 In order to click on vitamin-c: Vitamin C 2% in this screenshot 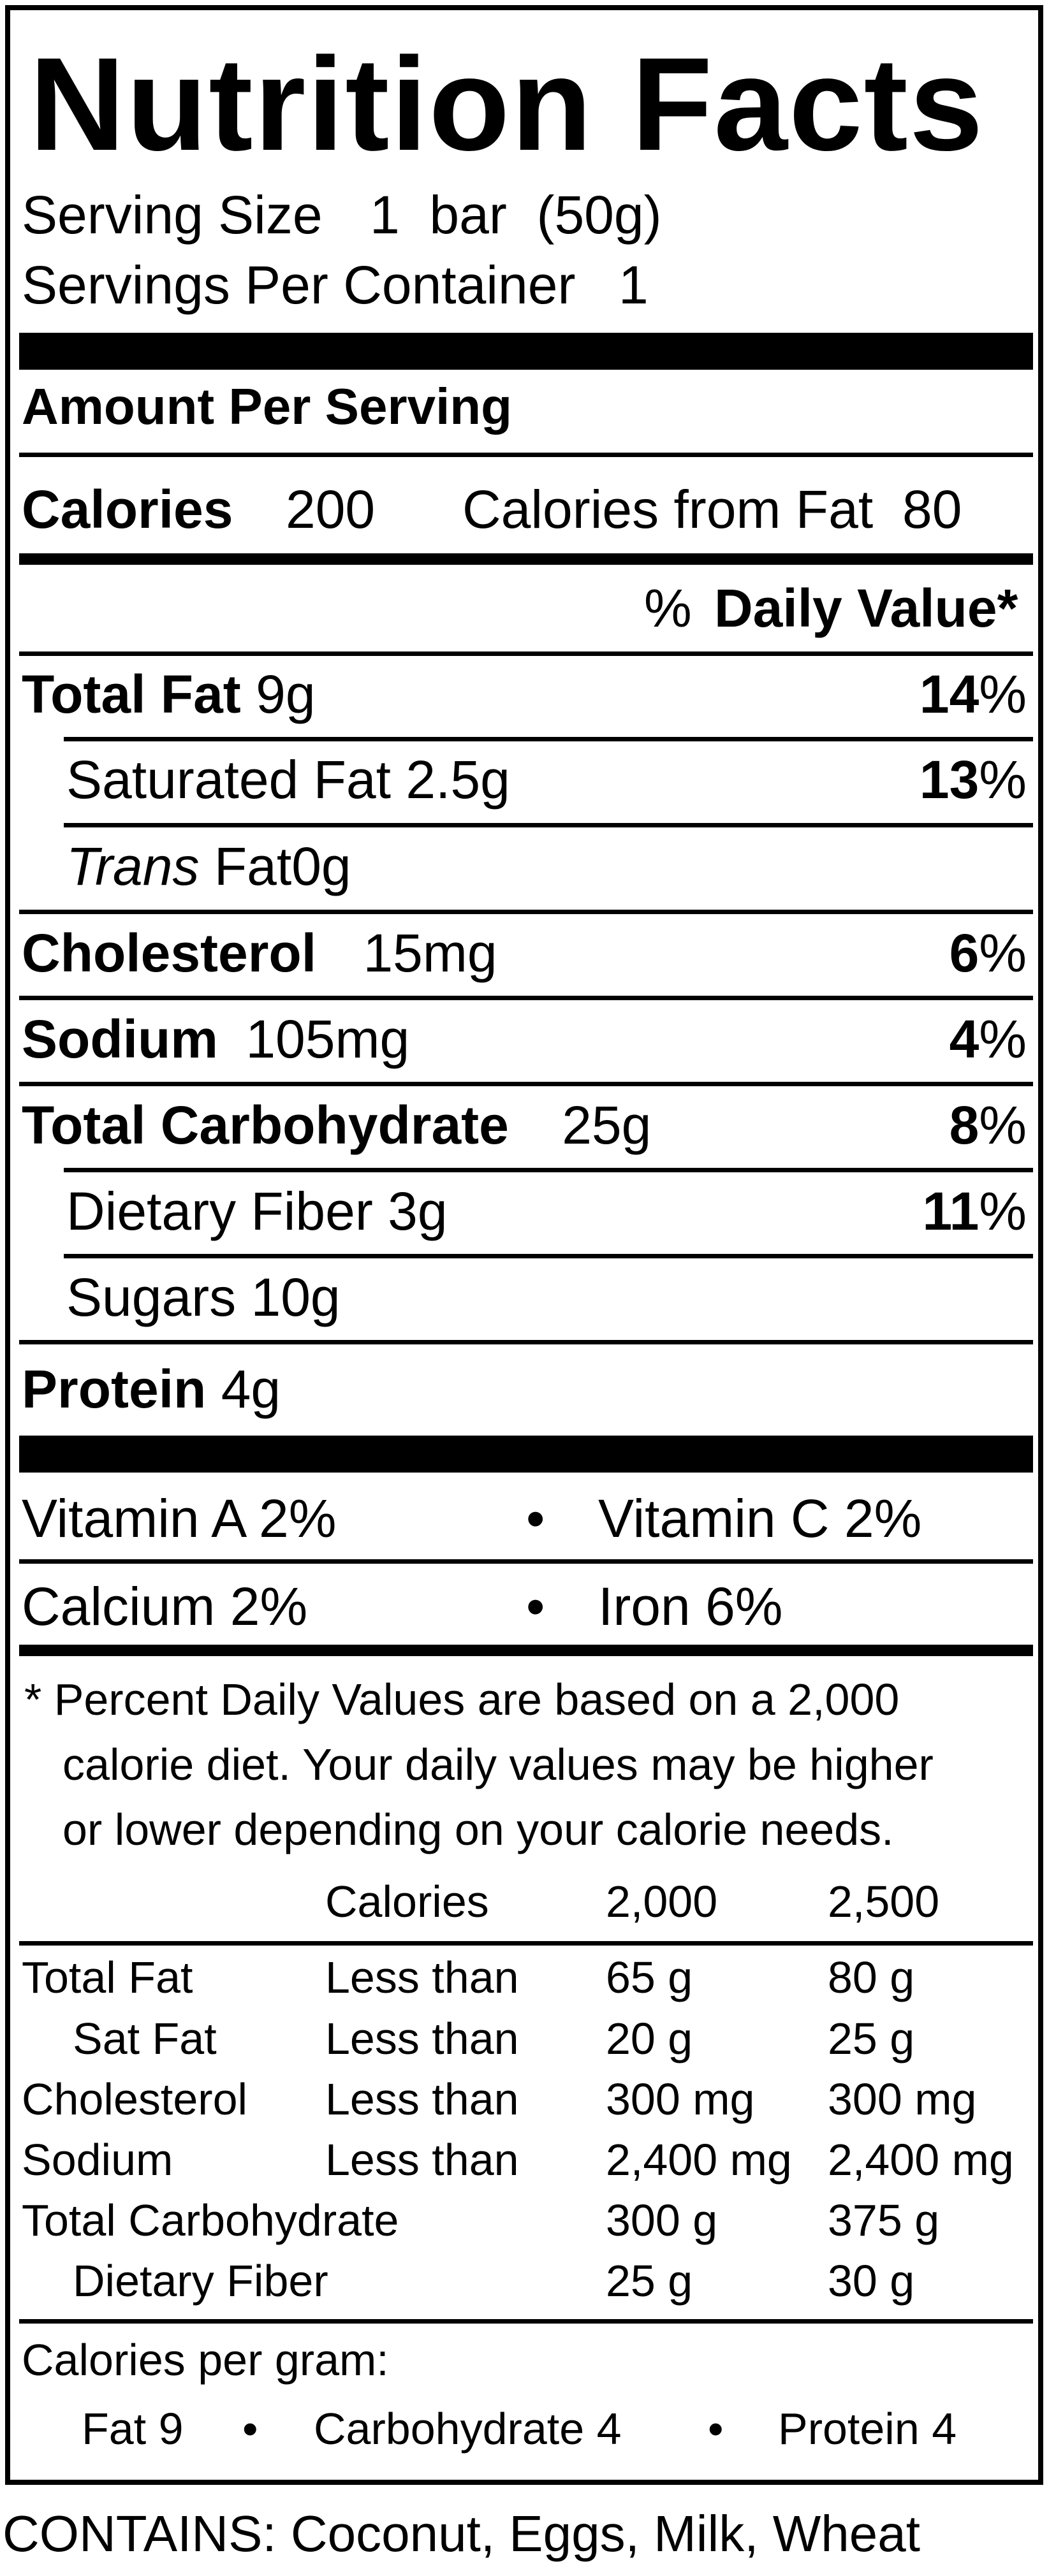, I will do `click(759, 1518)`.